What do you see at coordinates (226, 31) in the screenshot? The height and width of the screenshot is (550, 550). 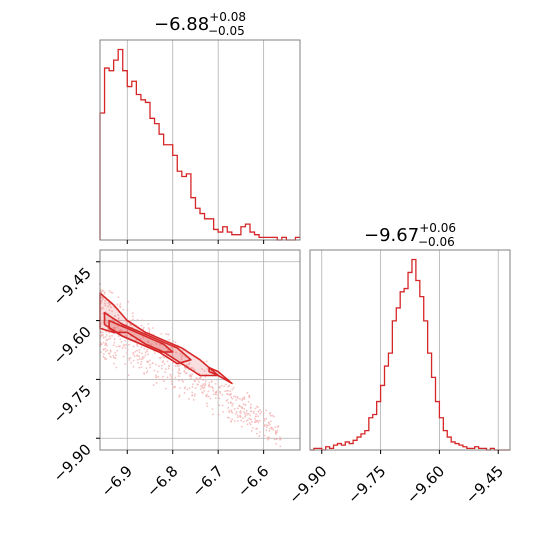 I see `title-lower-error: −0.05` at bounding box center [226, 31].